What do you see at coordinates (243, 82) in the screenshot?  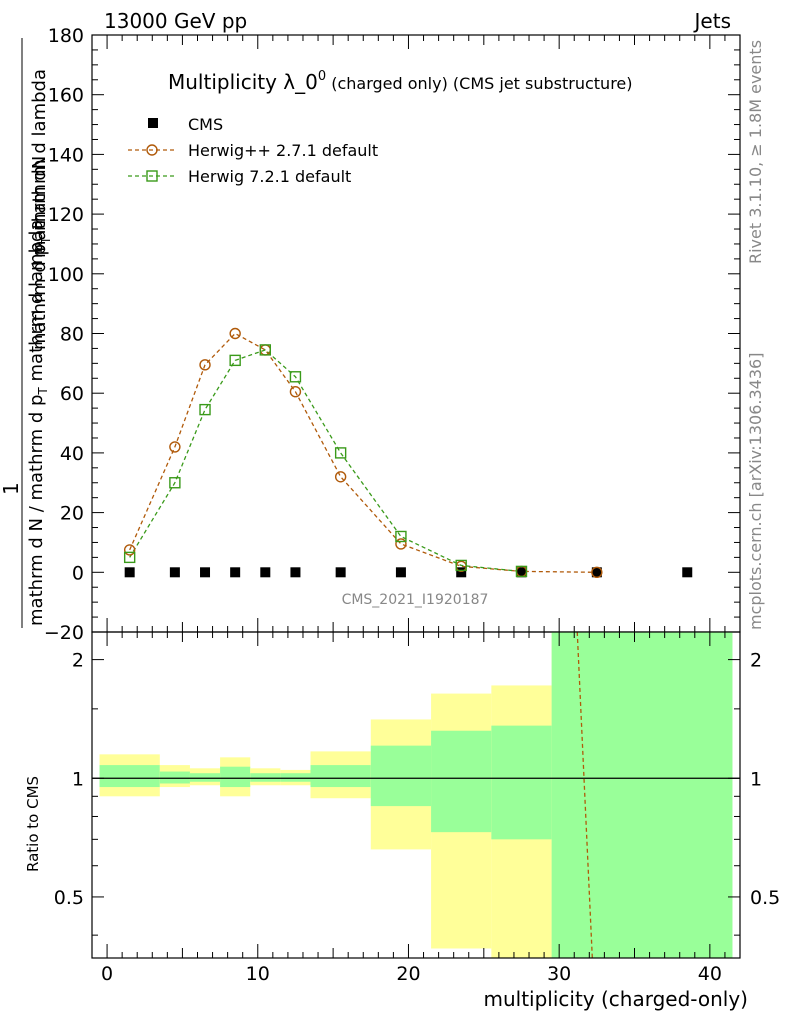 I see `plot-title-main: Multiplicity λ_0` at bounding box center [243, 82].